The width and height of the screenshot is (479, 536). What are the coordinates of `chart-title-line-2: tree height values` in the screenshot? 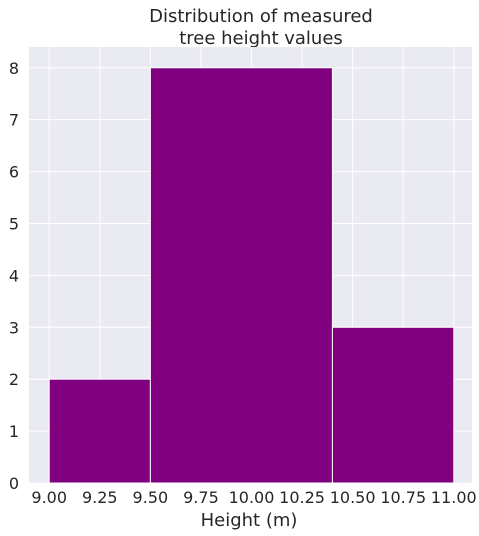 It's located at (261, 38).